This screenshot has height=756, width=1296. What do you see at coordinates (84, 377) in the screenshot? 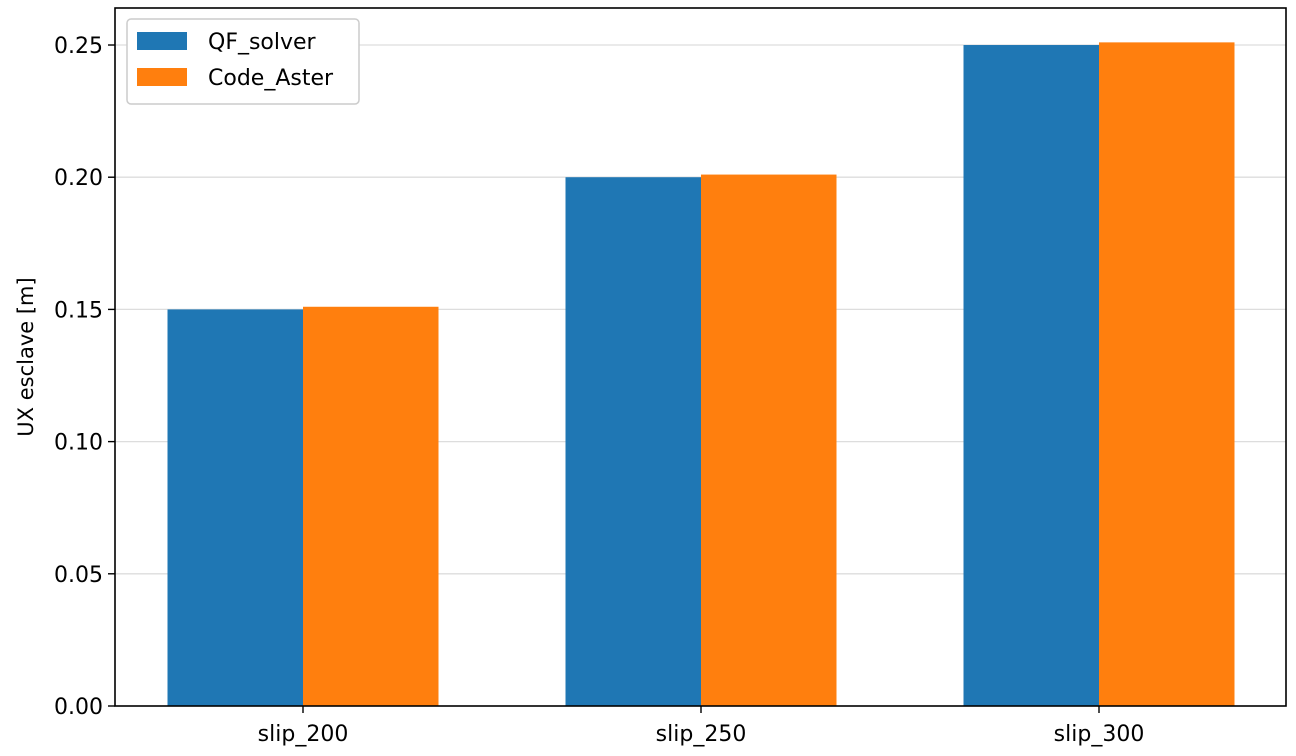
I see `y-axis-ticks: 0.00 0.05 0.10 0.15 0.20 0.25` at bounding box center [84, 377].